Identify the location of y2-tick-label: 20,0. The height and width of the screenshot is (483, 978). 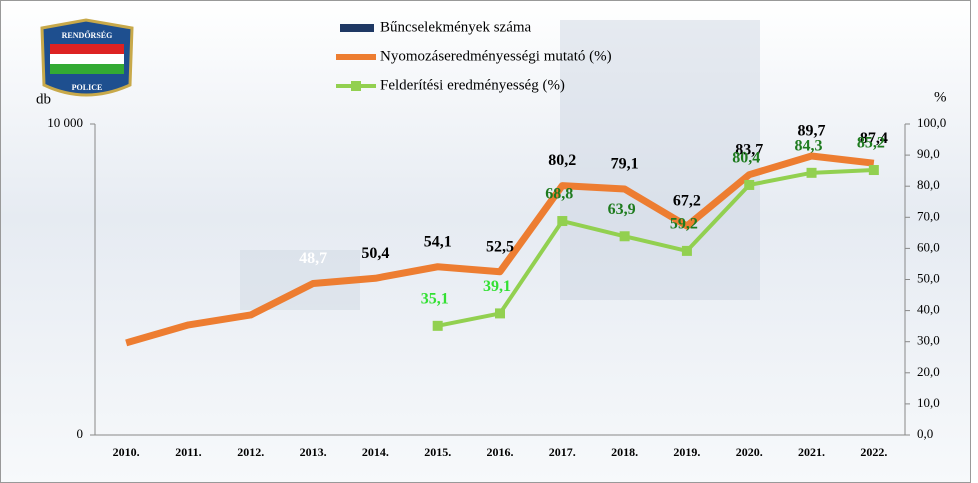
(928, 371).